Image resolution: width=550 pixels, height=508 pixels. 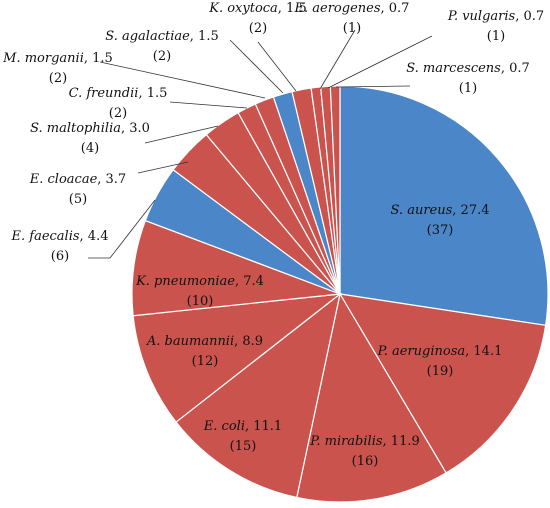 I want to click on slice-species-name: C. freundii, so click(x=104, y=93).